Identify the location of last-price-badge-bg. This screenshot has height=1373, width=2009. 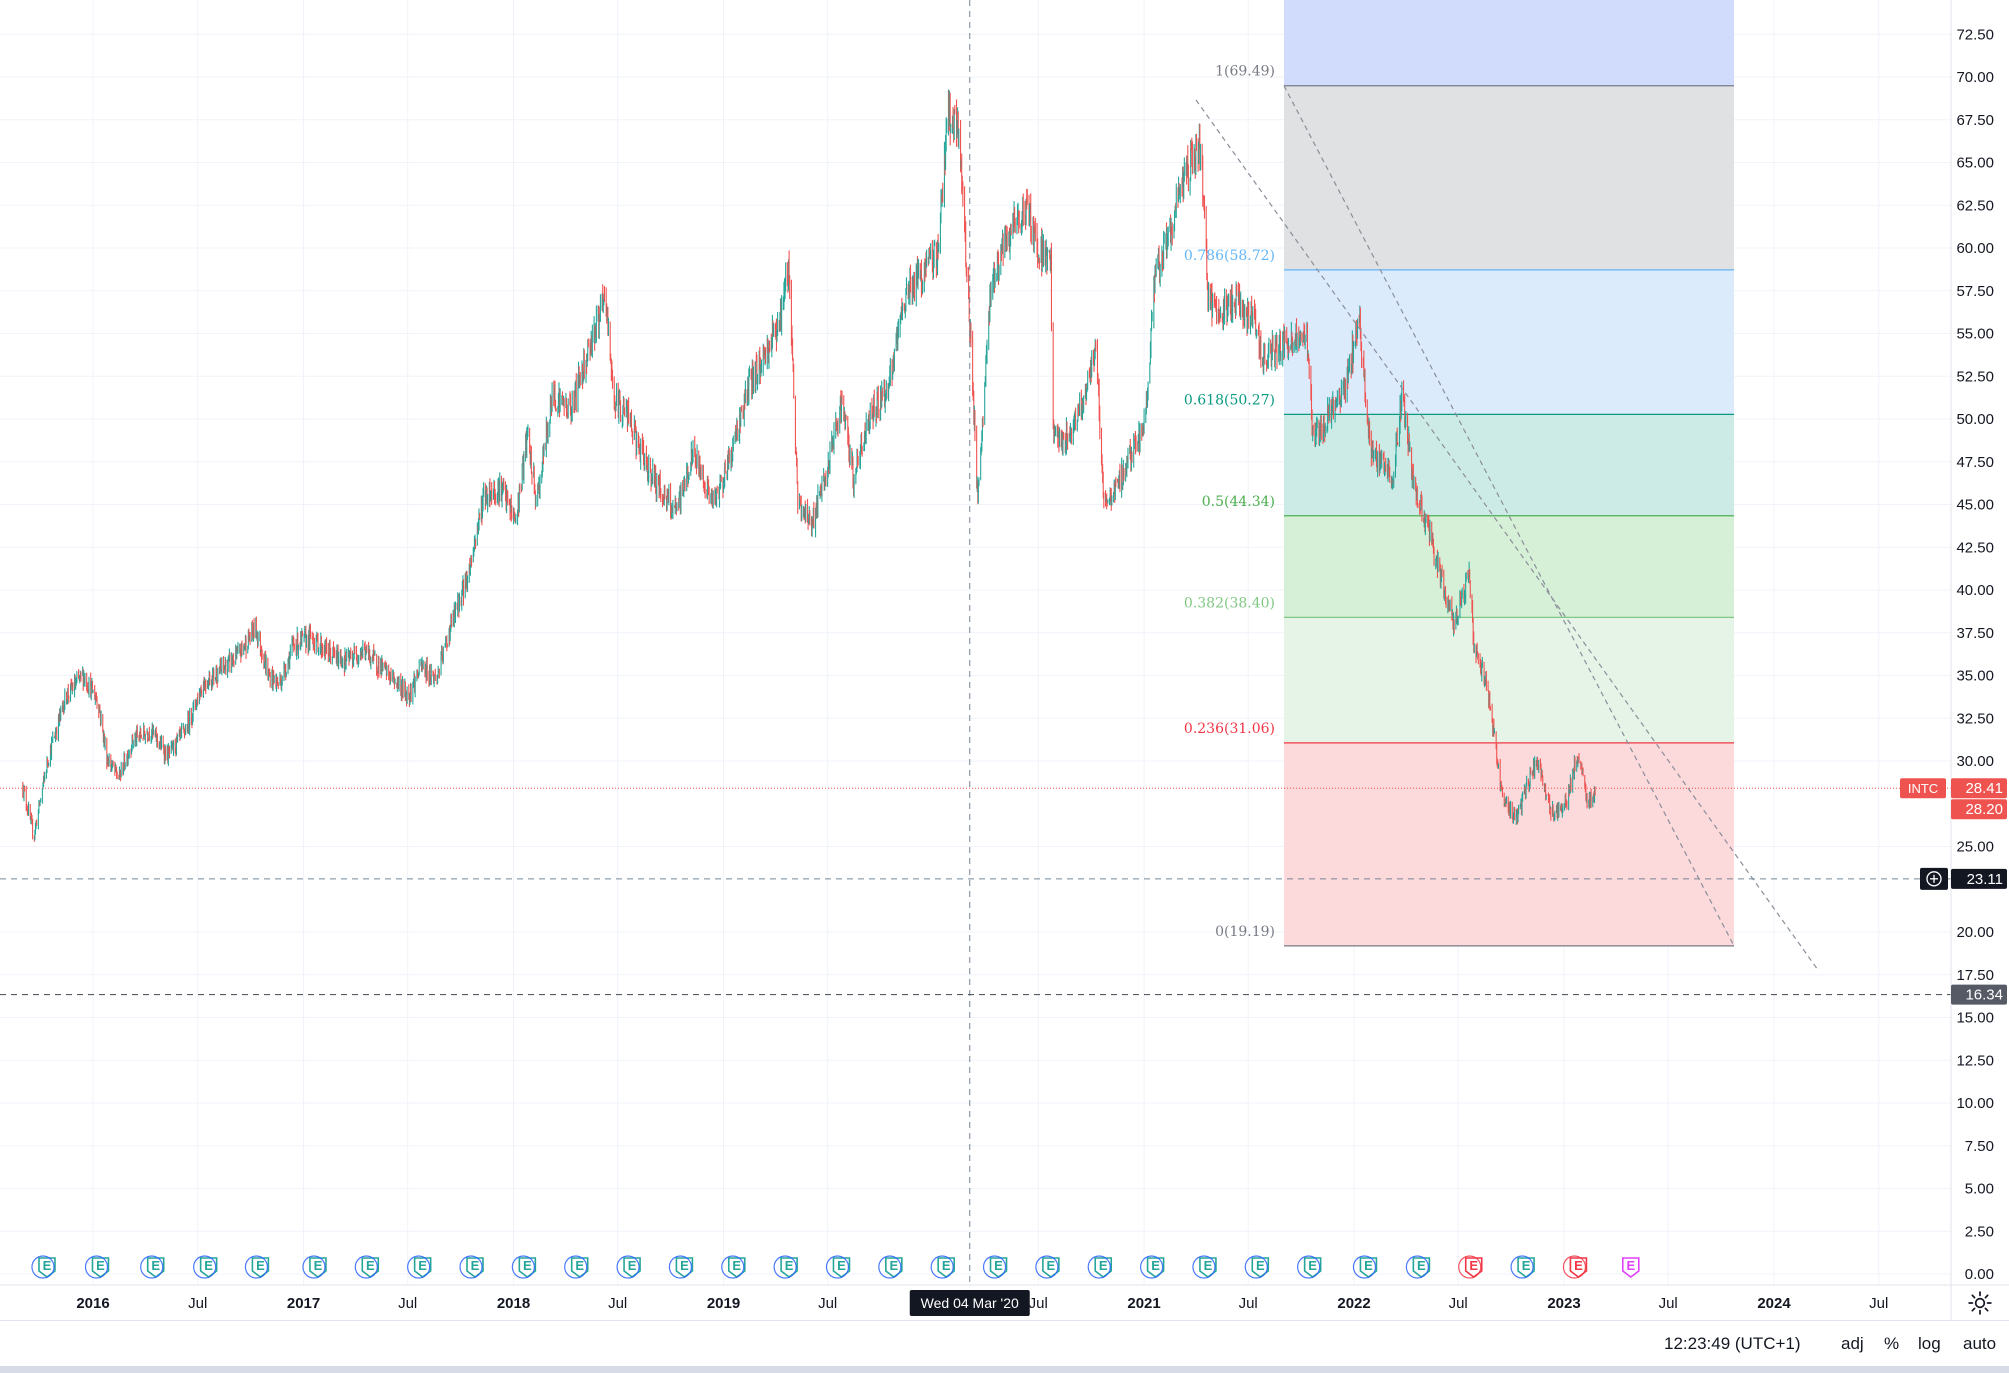
(1979, 788).